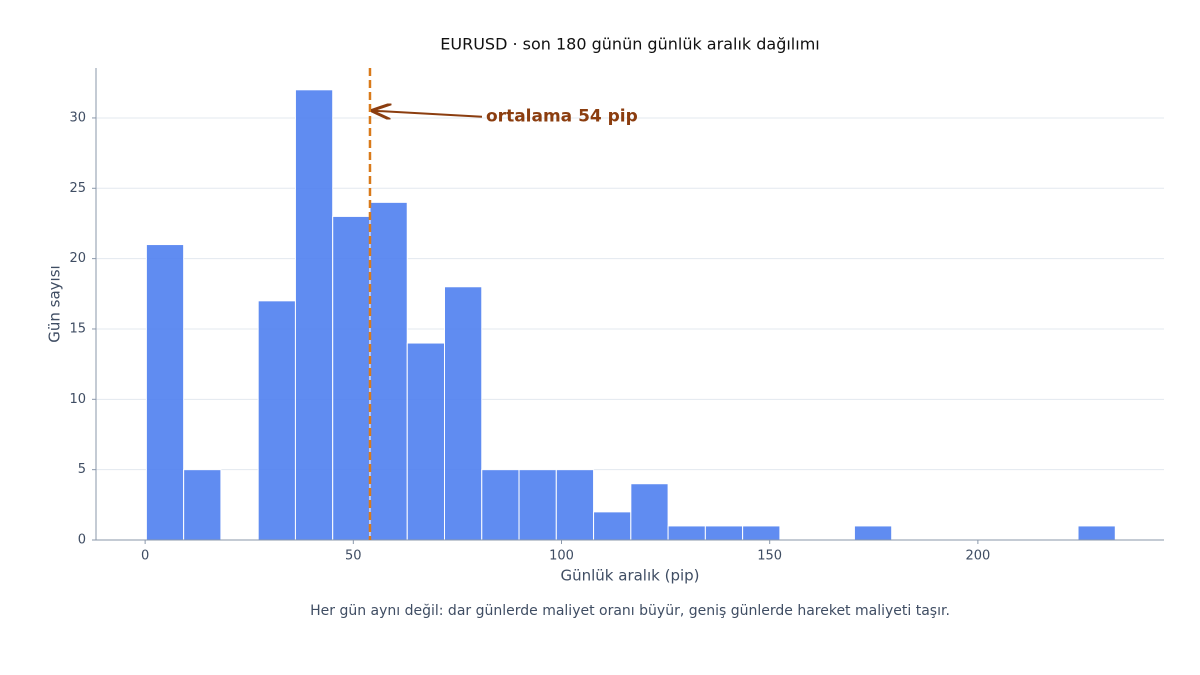  Describe the element at coordinates (629, 576) in the screenshot. I see `x-axis-label: Günlük aralık (pip)` at that location.